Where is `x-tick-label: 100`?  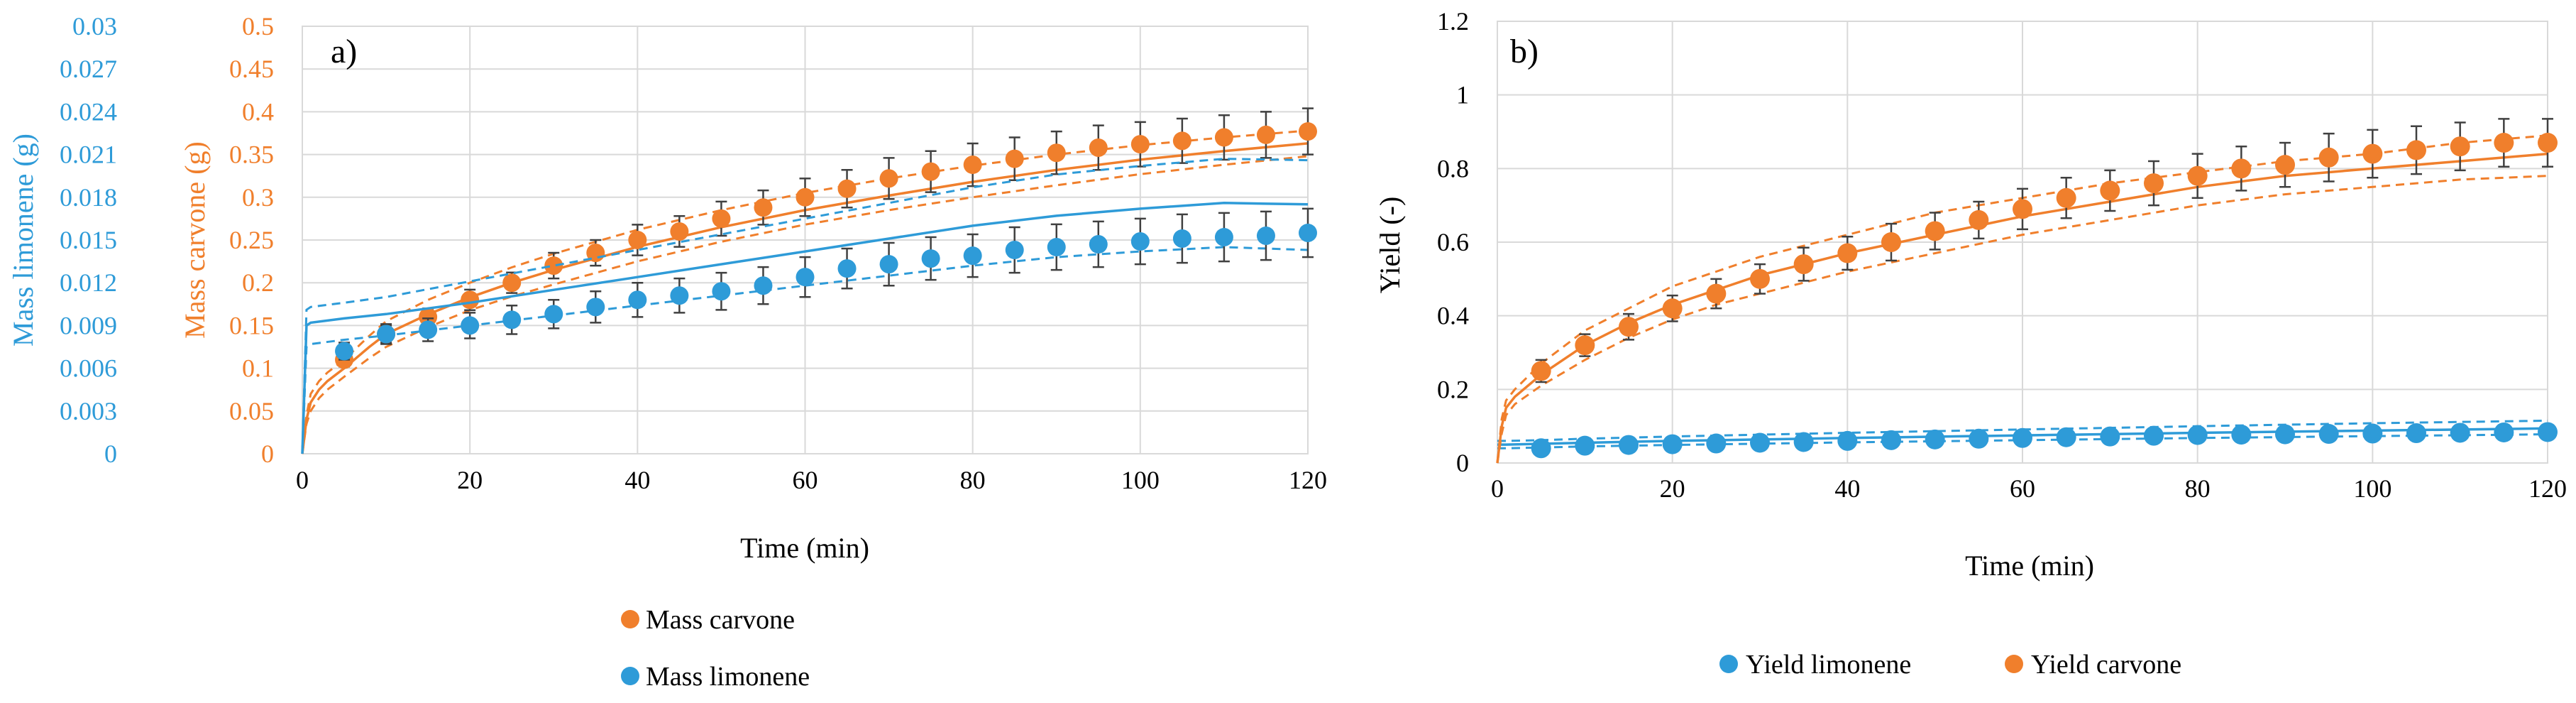 x-tick-label: 100 is located at coordinates (1140, 480).